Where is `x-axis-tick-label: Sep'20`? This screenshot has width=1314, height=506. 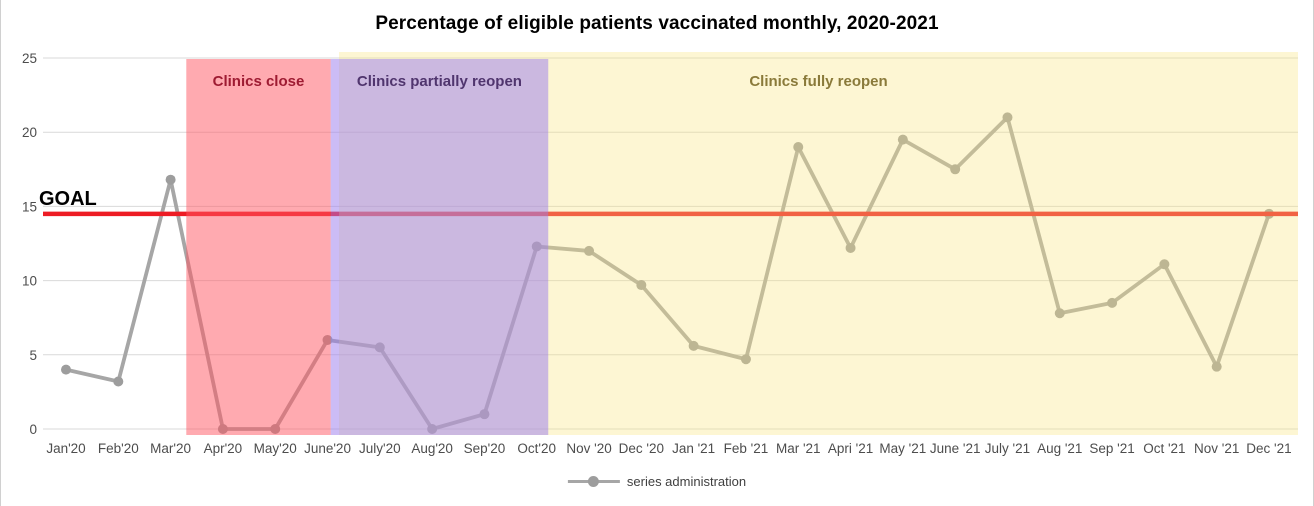 x-axis-tick-label: Sep'20 is located at coordinates (485, 448).